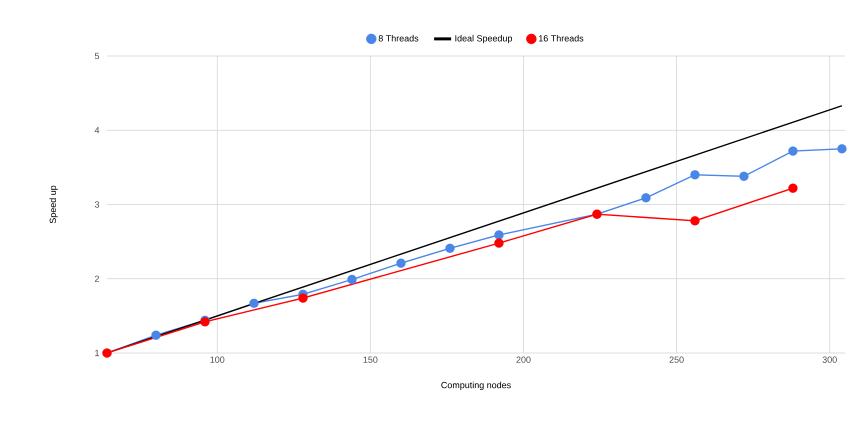 This screenshot has height=426, width=849. I want to click on y-tick-label: 2, so click(97, 279).